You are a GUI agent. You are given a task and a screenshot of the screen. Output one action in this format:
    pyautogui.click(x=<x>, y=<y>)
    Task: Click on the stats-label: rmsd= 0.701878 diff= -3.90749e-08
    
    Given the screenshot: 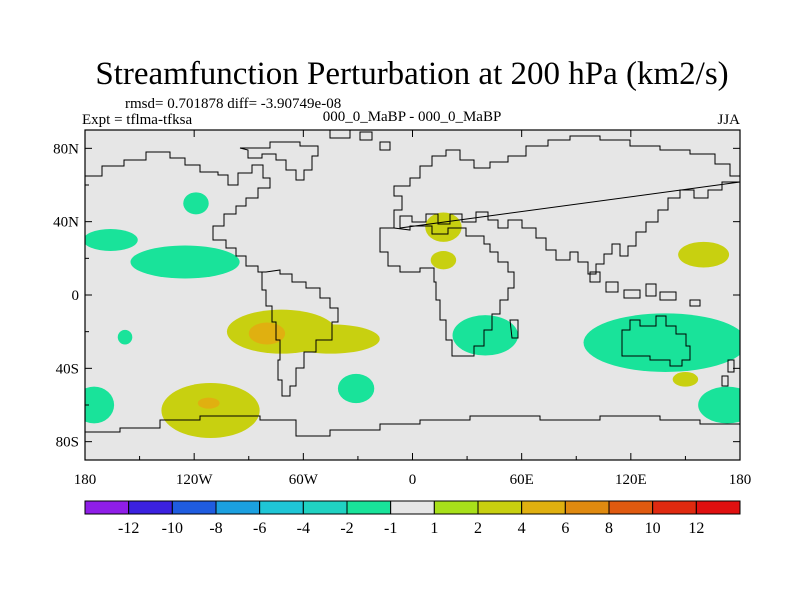 What is the action you would take?
    pyautogui.click(x=233, y=104)
    